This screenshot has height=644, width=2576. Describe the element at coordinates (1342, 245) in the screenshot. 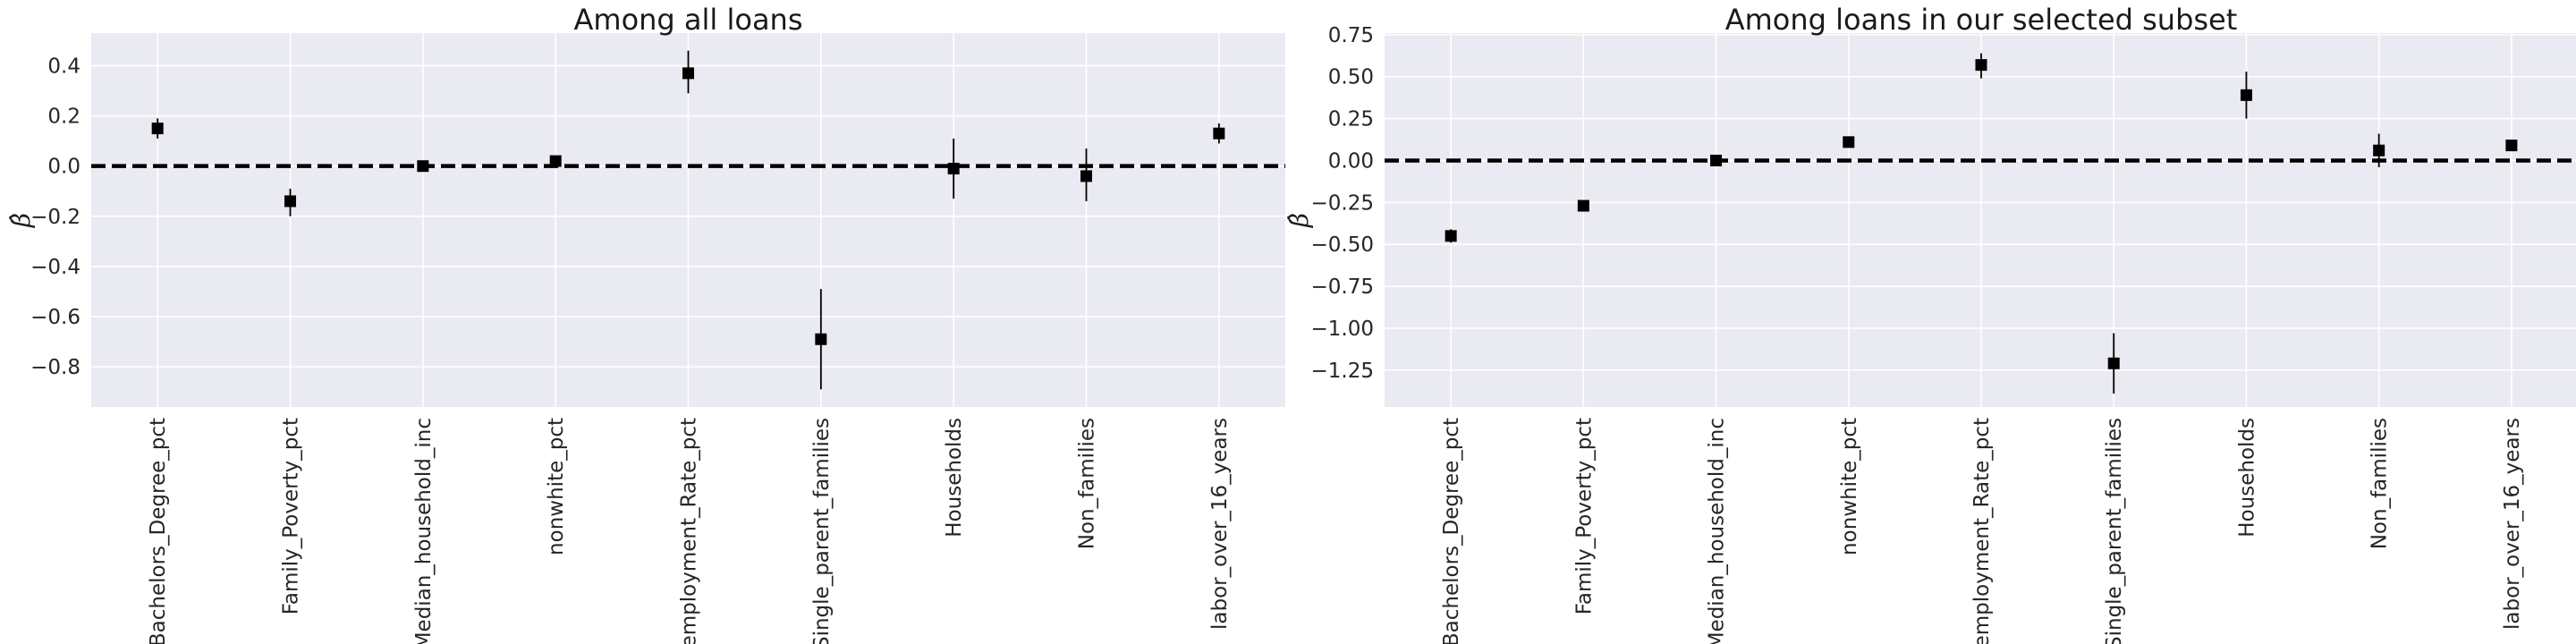

I see `y-tick-label: −0.50` at that location.